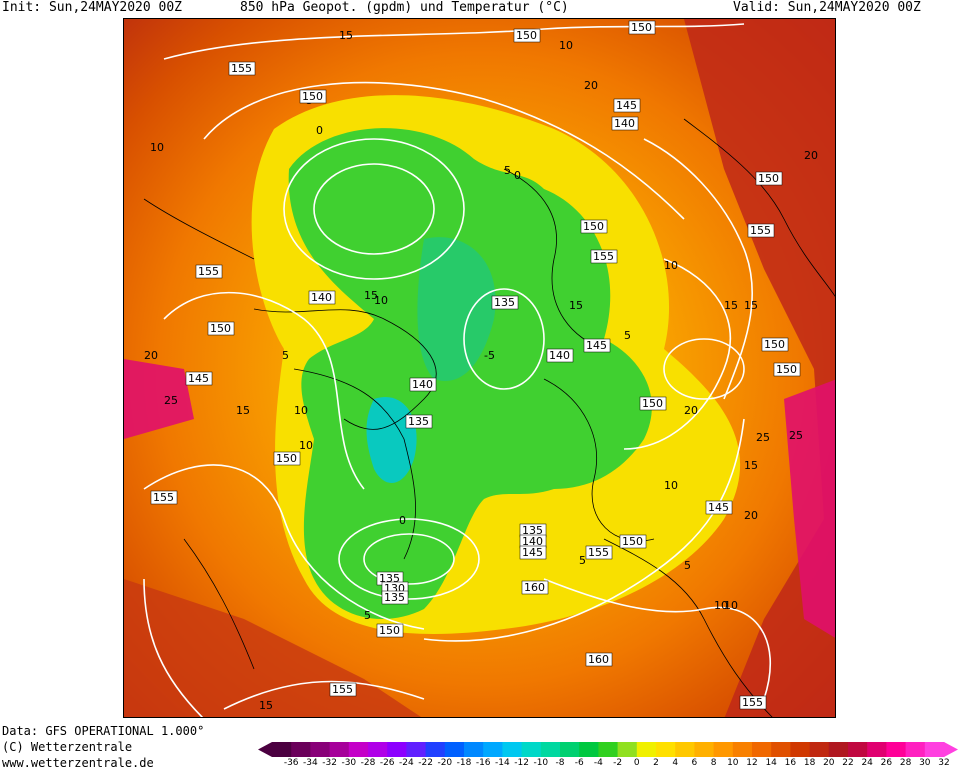  I want to click on geopotential-label: 135, so click(418, 421).